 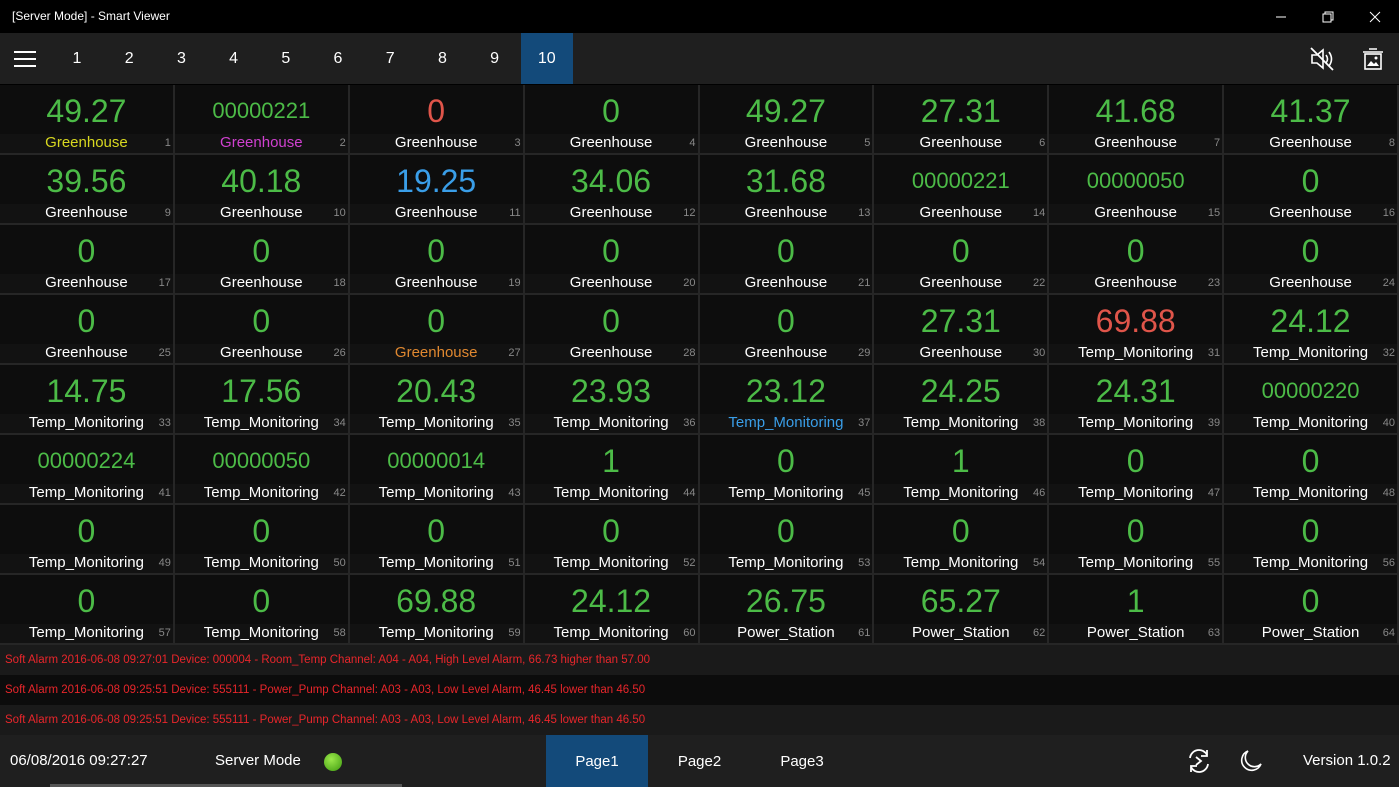 I want to click on channel-cell: 0 Greenhouse 28, so click(x=612, y=330).